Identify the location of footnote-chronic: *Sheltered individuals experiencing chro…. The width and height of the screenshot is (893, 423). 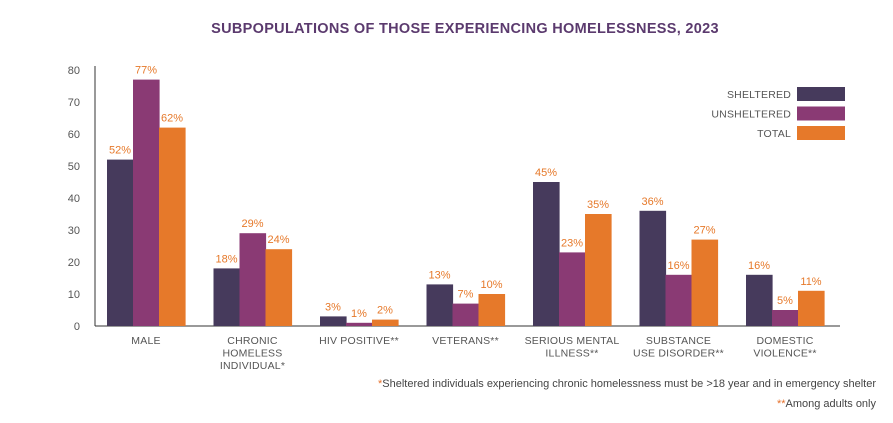
(627, 384).